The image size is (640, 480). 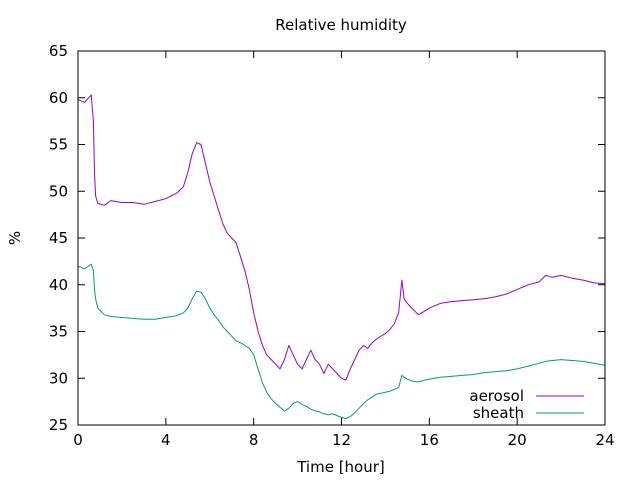 I want to click on x-tick-label: 12, so click(x=341, y=440).